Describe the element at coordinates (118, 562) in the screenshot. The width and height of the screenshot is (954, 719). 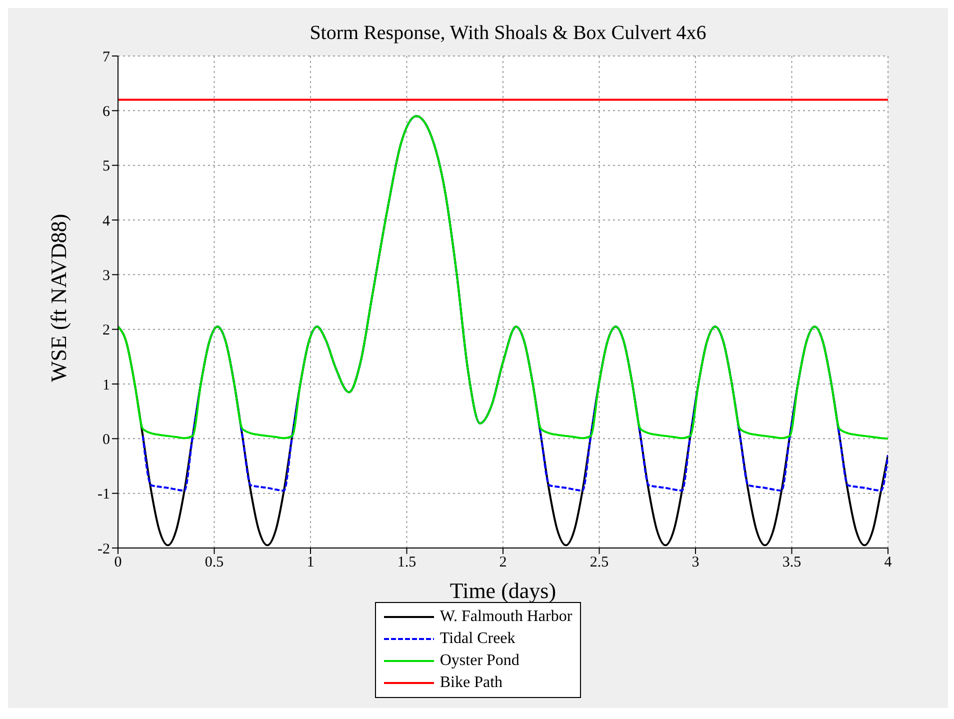
I see `x-tick-label: 0` at that location.